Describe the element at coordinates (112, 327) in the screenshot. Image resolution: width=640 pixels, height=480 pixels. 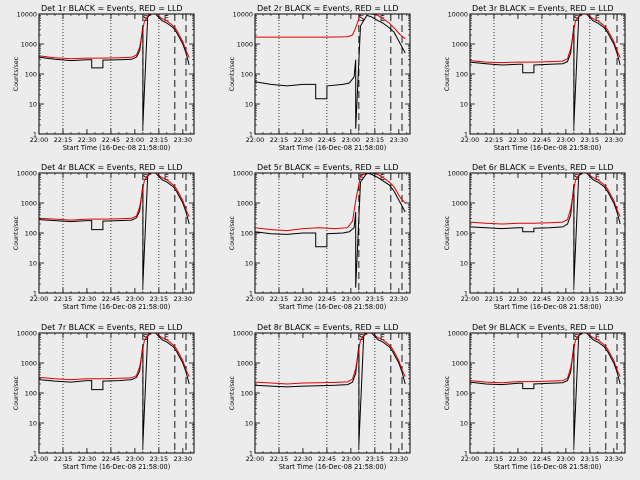
I see `panel-title: Det 7r BLACK = Events, RED = LLD` at that location.